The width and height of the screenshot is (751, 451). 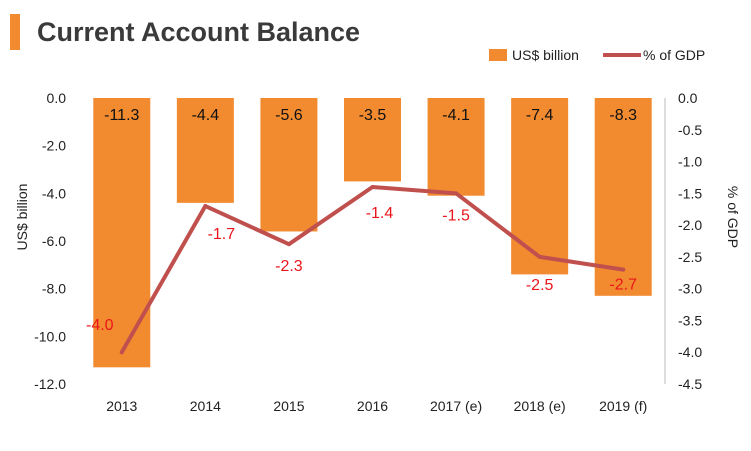 I want to click on y2-tick-label: -2.0, so click(x=690, y=225).